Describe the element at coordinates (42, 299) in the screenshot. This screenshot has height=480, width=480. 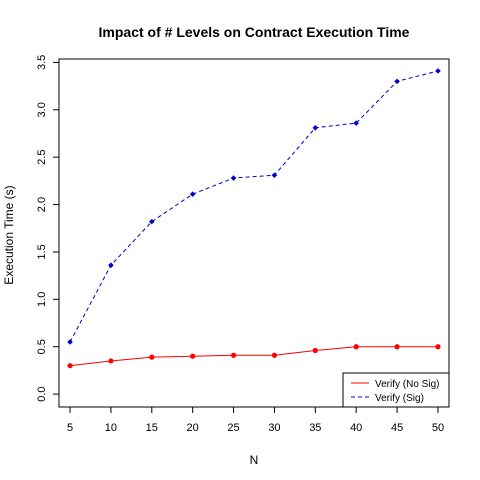
I see `y-tick-label: 1.0` at that location.